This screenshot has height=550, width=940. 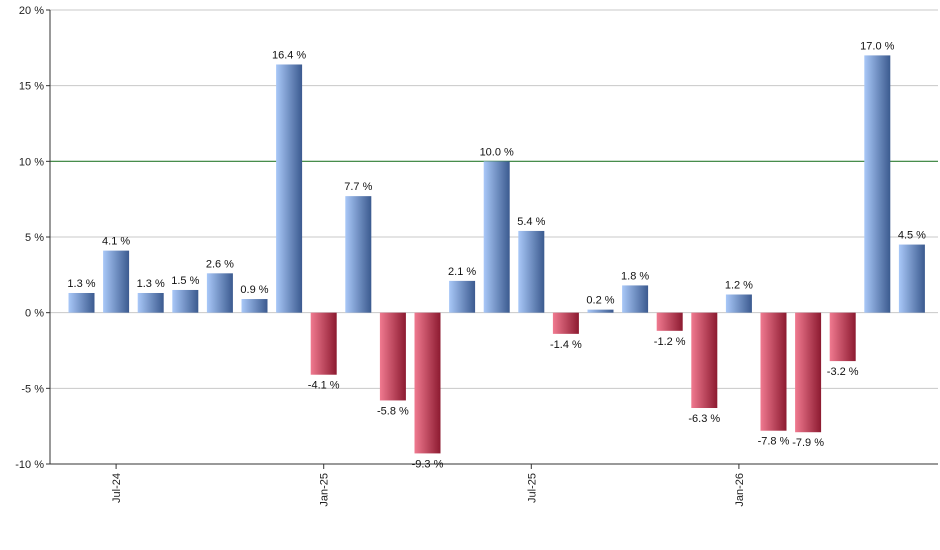 What do you see at coordinates (32, 389) in the screenshot?
I see `y-tick-label: -5 %` at bounding box center [32, 389].